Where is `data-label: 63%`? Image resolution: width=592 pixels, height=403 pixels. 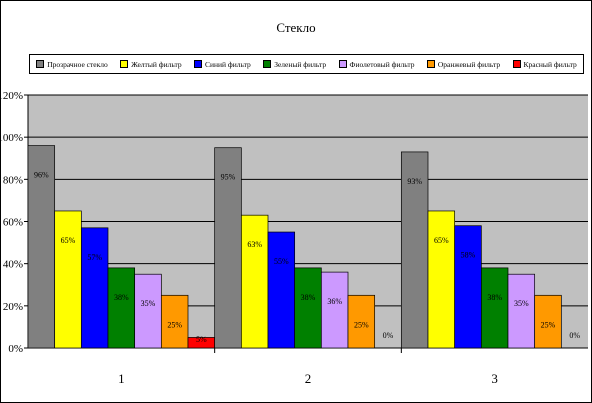 data-label: 63% is located at coordinates (254, 244).